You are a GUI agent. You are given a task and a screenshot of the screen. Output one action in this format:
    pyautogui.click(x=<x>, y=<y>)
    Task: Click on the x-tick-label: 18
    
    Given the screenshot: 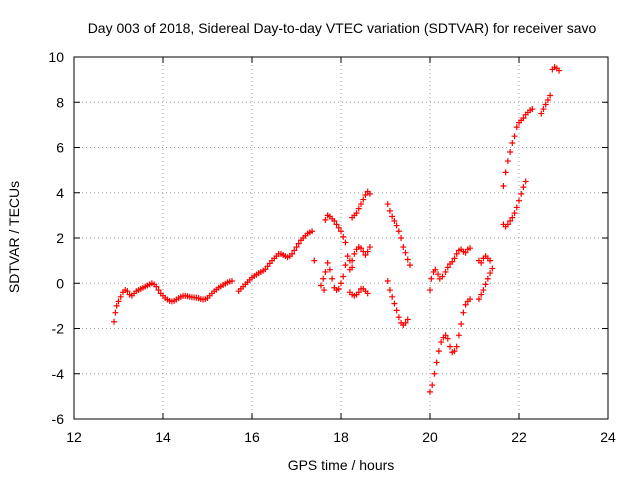 What is the action you would take?
    pyautogui.click(x=341, y=437)
    